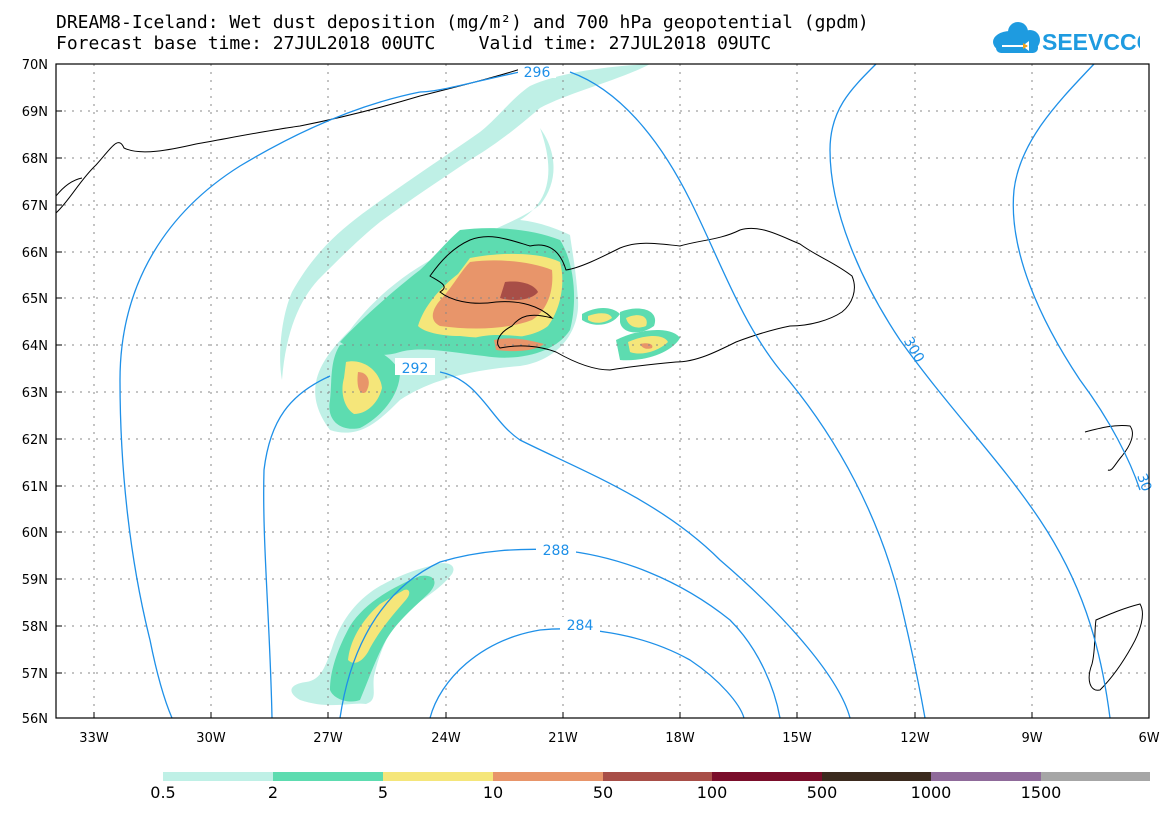  Describe the element at coordinates (537, 73) in the screenshot. I see `contour-label-296: 296` at that location.